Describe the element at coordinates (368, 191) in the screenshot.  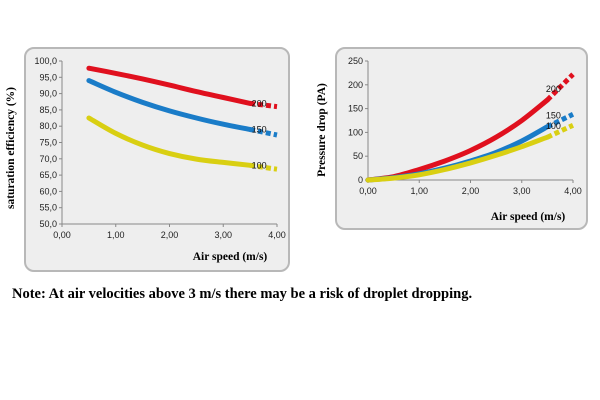
I see `pressure-x-tick-label: 0,00` at that location.